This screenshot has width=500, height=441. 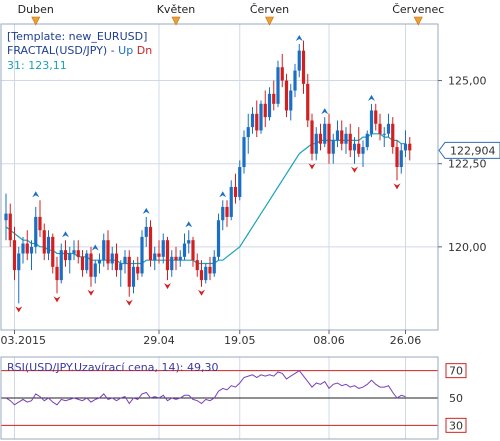 What do you see at coordinates (240, 340) in the screenshot?
I see `date-tick-label: 19.05` at bounding box center [240, 340].